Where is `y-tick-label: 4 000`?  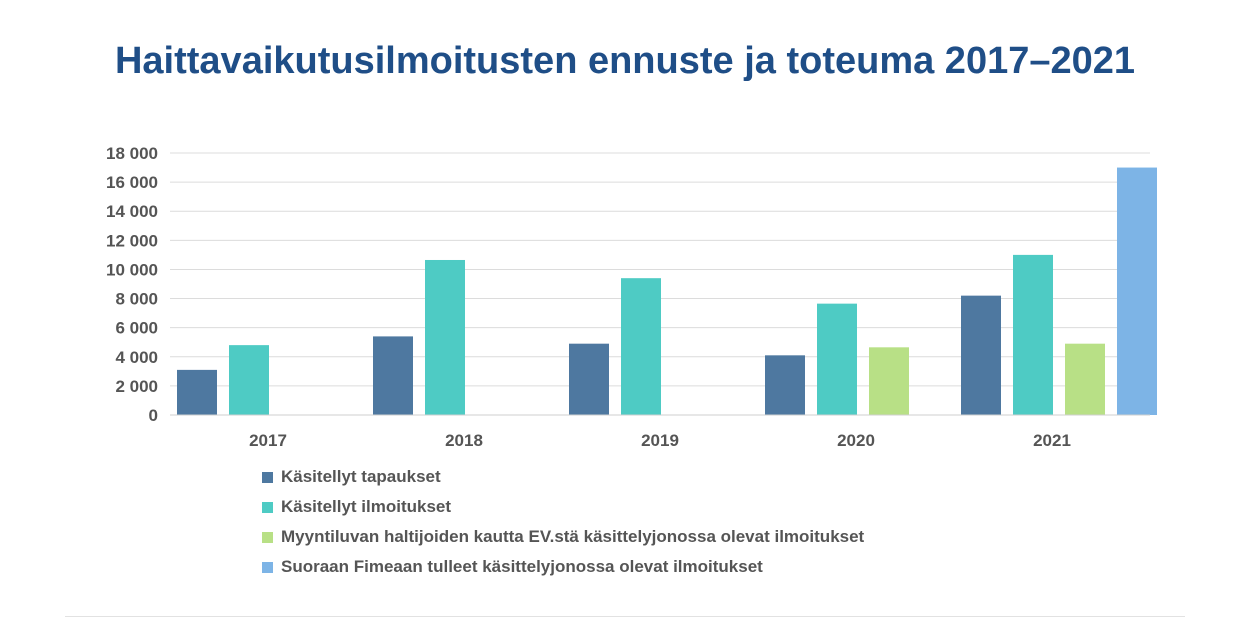 y-tick-label: 4 000 is located at coordinates (136, 357).